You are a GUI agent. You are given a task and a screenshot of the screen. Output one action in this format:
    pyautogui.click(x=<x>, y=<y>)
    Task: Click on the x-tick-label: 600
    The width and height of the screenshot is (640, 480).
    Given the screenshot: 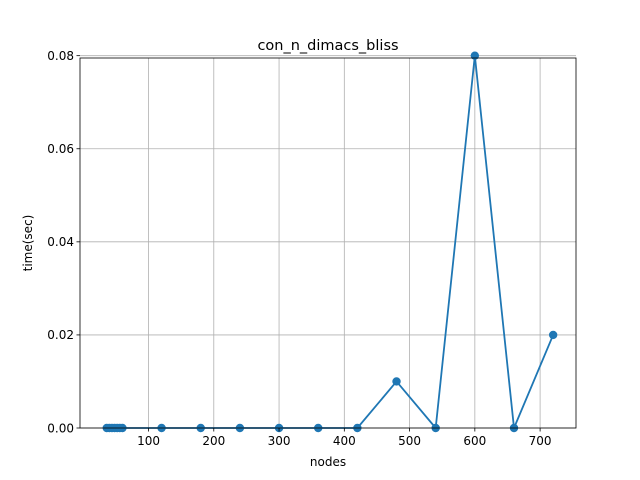 What is the action you would take?
    pyautogui.click(x=474, y=441)
    